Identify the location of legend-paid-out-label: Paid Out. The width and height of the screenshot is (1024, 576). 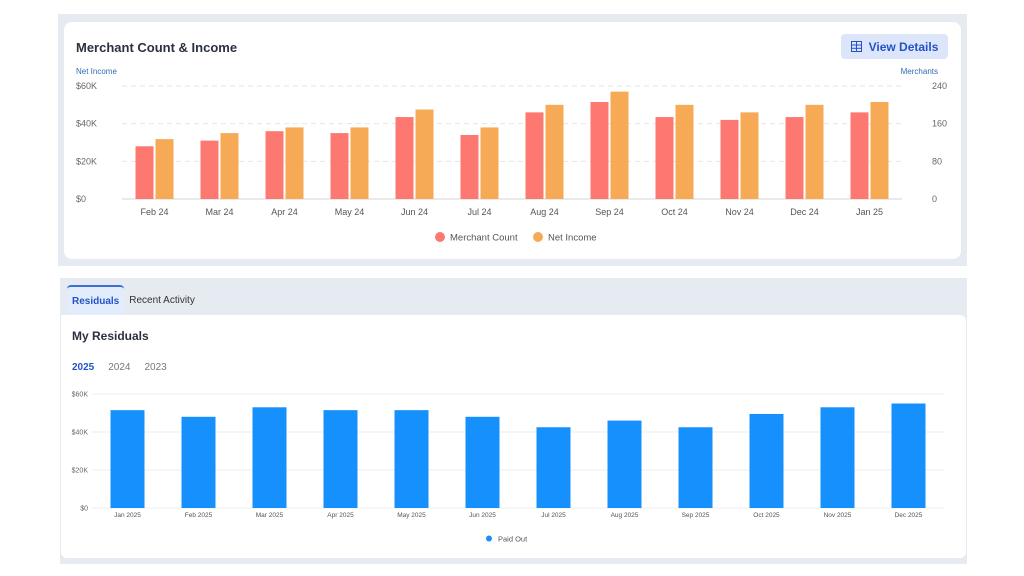
(513, 539).